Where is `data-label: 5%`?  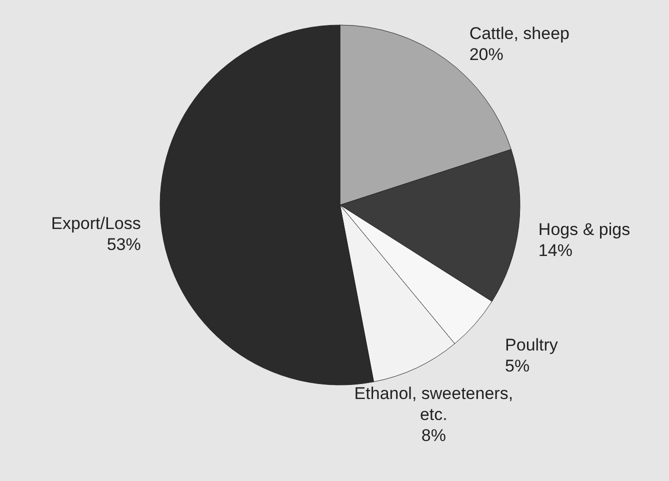
data-label: 5% is located at coordinates (517, 366).